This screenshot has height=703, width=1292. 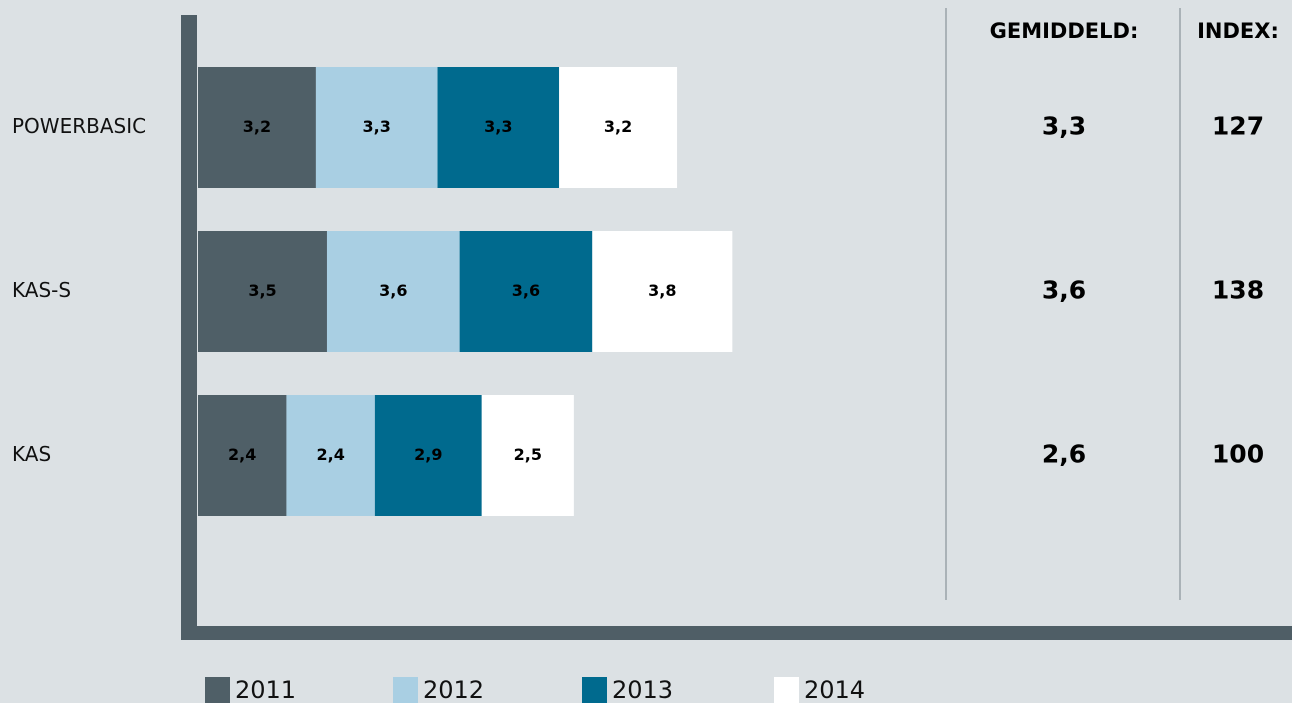 I want to click on column-value: 3,3, so click(x=1064, y=126).